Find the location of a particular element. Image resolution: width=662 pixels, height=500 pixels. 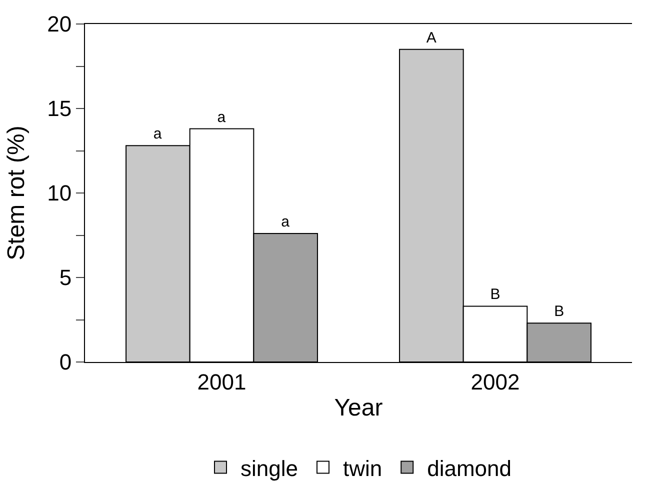

legend-label: twin is located at coordinates (362, 468).